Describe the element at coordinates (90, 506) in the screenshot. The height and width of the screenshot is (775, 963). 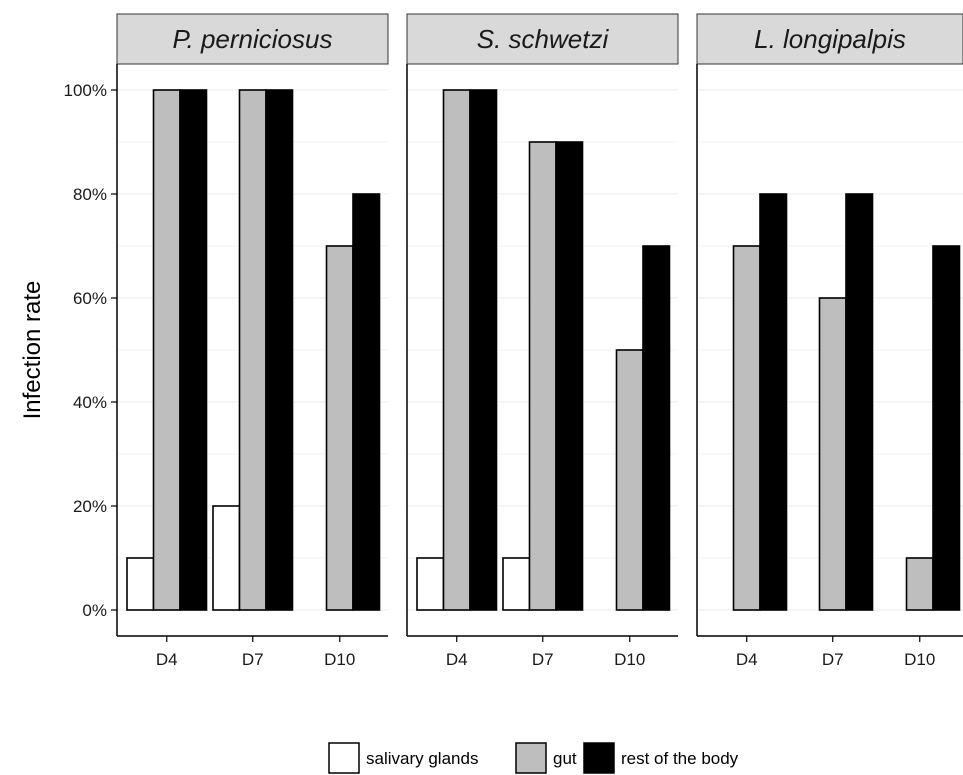
I see `y-tick-label: 20%` at that location.